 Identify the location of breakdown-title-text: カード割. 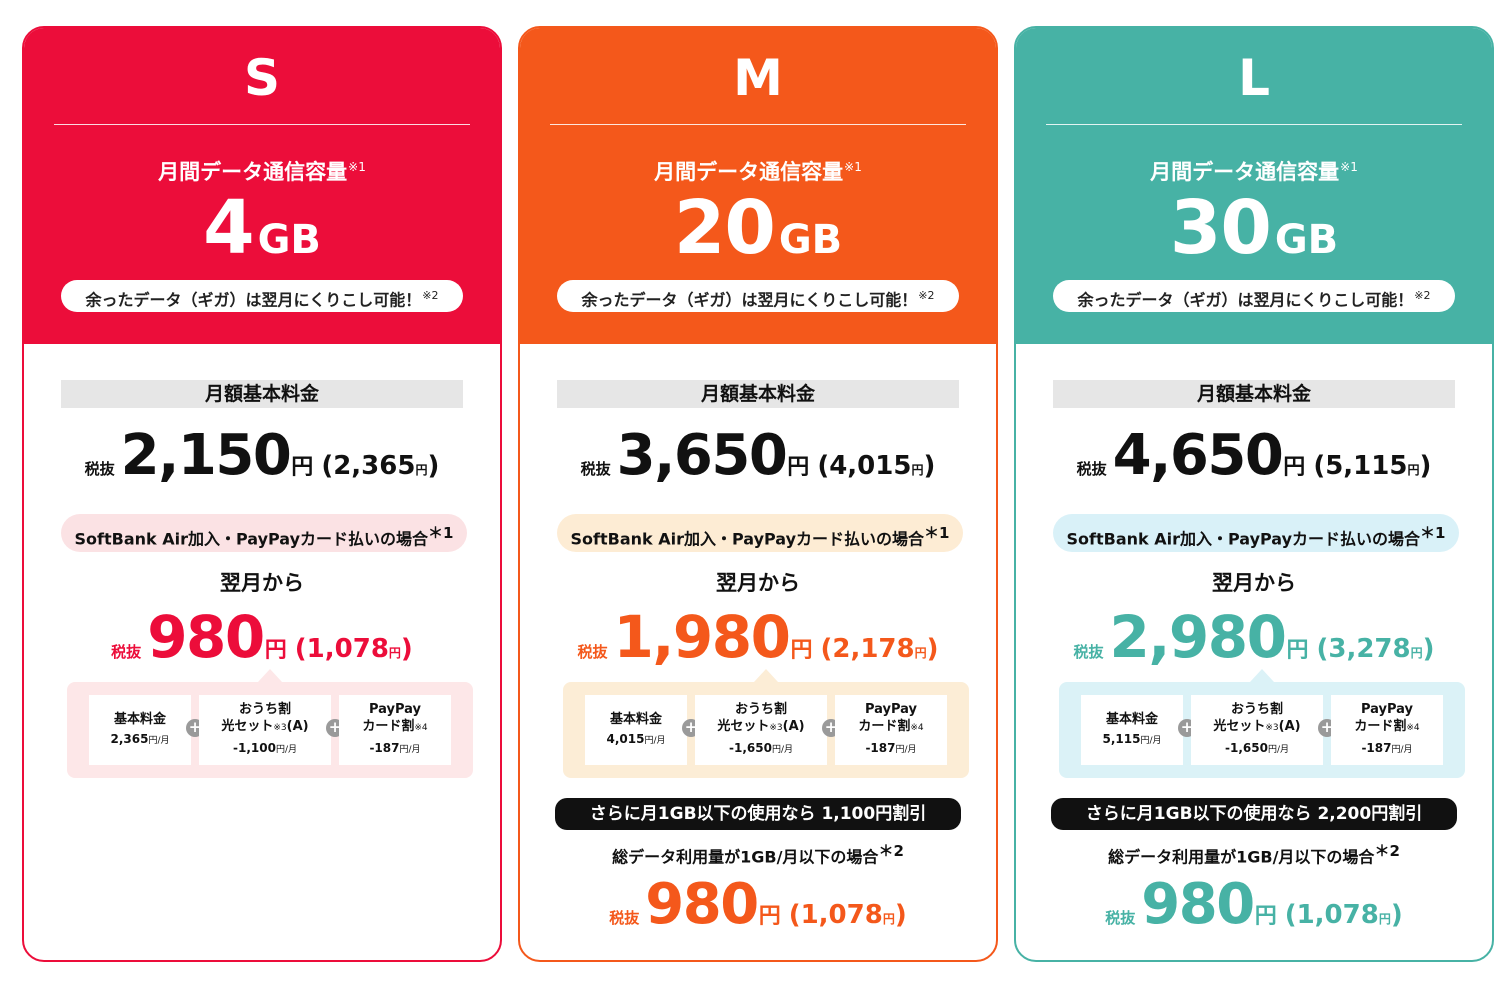
(1380, 726).